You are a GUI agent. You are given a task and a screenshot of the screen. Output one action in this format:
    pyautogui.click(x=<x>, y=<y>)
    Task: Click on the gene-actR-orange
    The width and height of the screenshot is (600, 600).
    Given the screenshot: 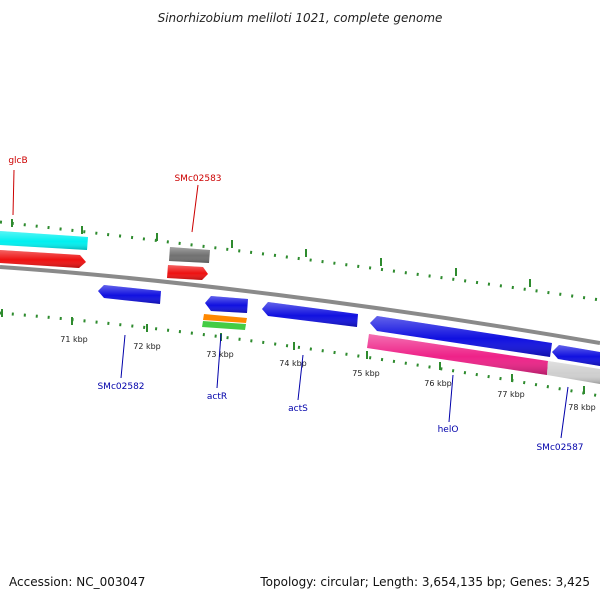 What is the action you would take?
    pyautogui.click(x=225, y=318)
    